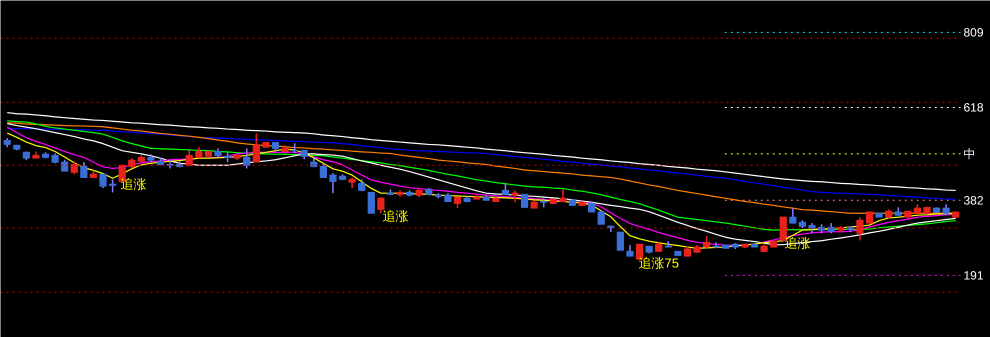  Describe the element at coordinates (970, 153) in the screenshot. I see `y-tick-label: 中` at that location.